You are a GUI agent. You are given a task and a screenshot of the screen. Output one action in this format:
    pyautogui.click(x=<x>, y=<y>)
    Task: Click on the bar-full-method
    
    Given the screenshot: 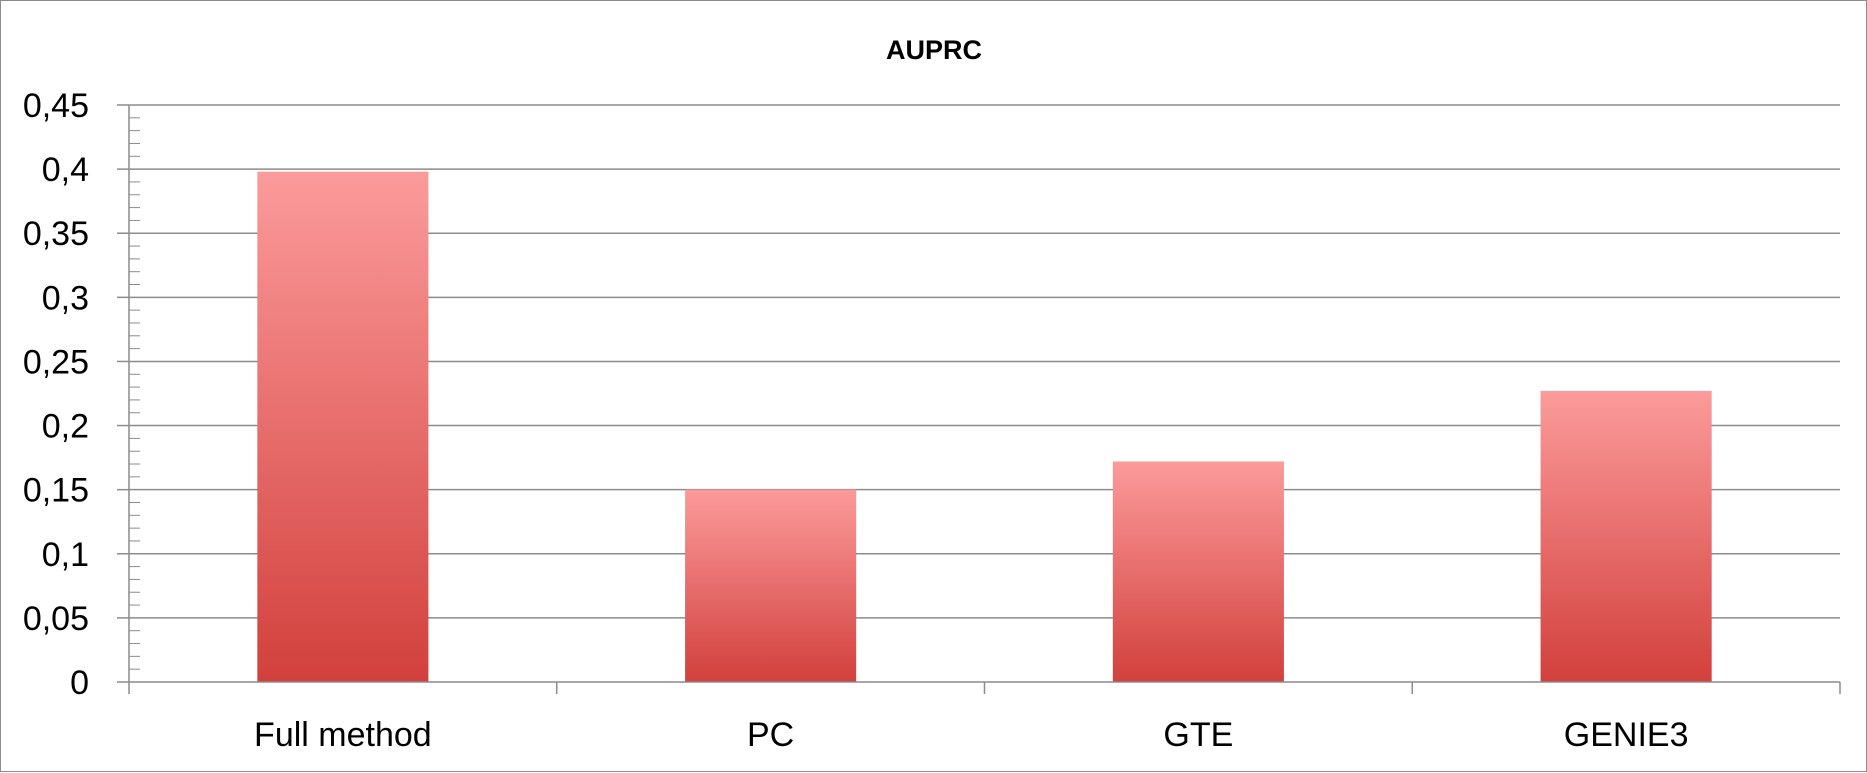 What is the action you would take?
    pyautogui.click(x=342, y=427)
    